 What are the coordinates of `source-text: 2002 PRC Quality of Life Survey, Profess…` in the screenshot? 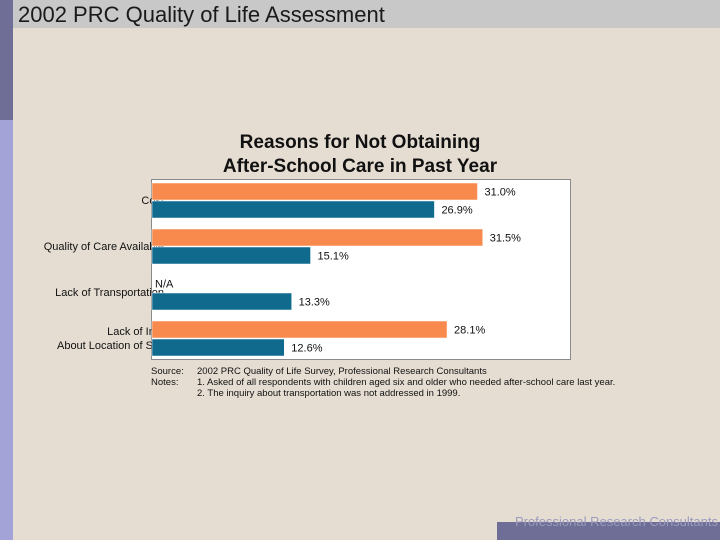 It's located at (342, 371).